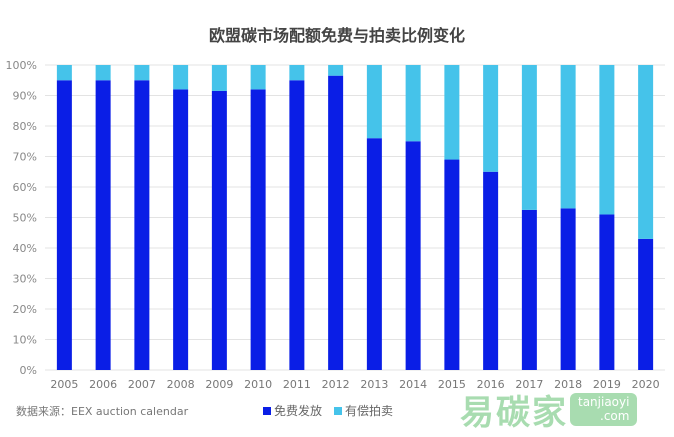  Describe the element at coordinates (604, 409) in the screenshot. I see `logo-site: tanjiaoyi .com` at that location.